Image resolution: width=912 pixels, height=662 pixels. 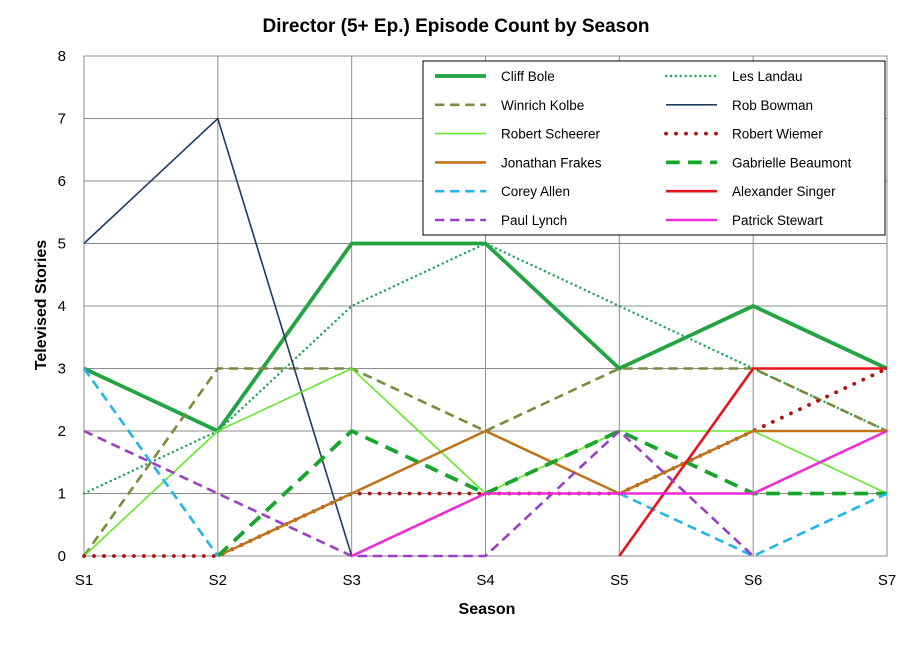 I want to click on y-axis-title: Televised Stories, so click(x=41, y=305).